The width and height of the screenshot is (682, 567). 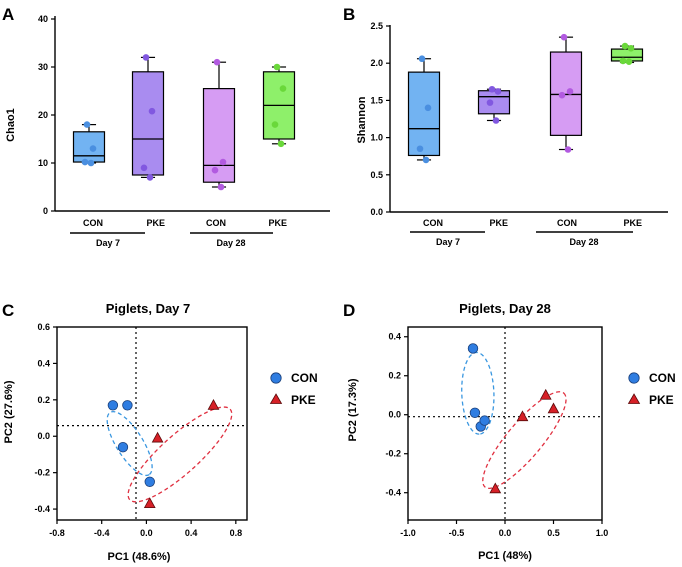 I want to click on panel-label-b: B, so click(x=349, y=14).